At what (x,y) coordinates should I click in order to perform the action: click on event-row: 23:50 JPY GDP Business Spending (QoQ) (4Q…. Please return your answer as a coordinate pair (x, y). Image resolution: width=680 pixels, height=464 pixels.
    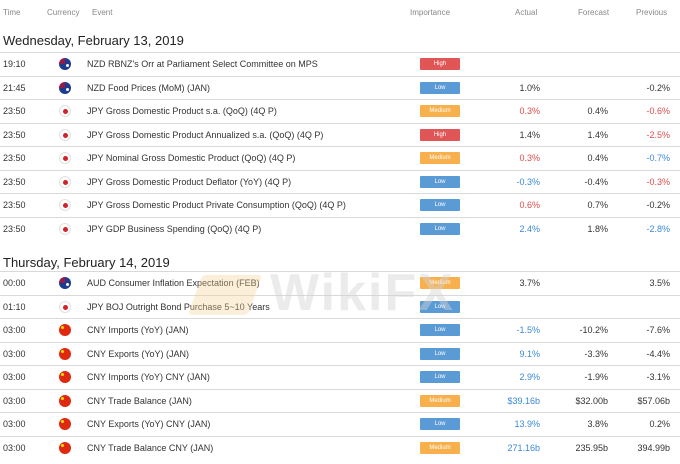
    Looking at the image, I should click on (340, 229).